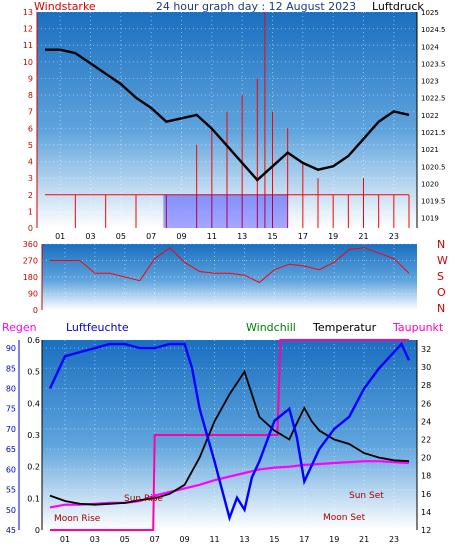  What do you see at coordinates (11, 490) in the screenshot?
I see `y-tick-label: 55` at bounding box center [11, 490].